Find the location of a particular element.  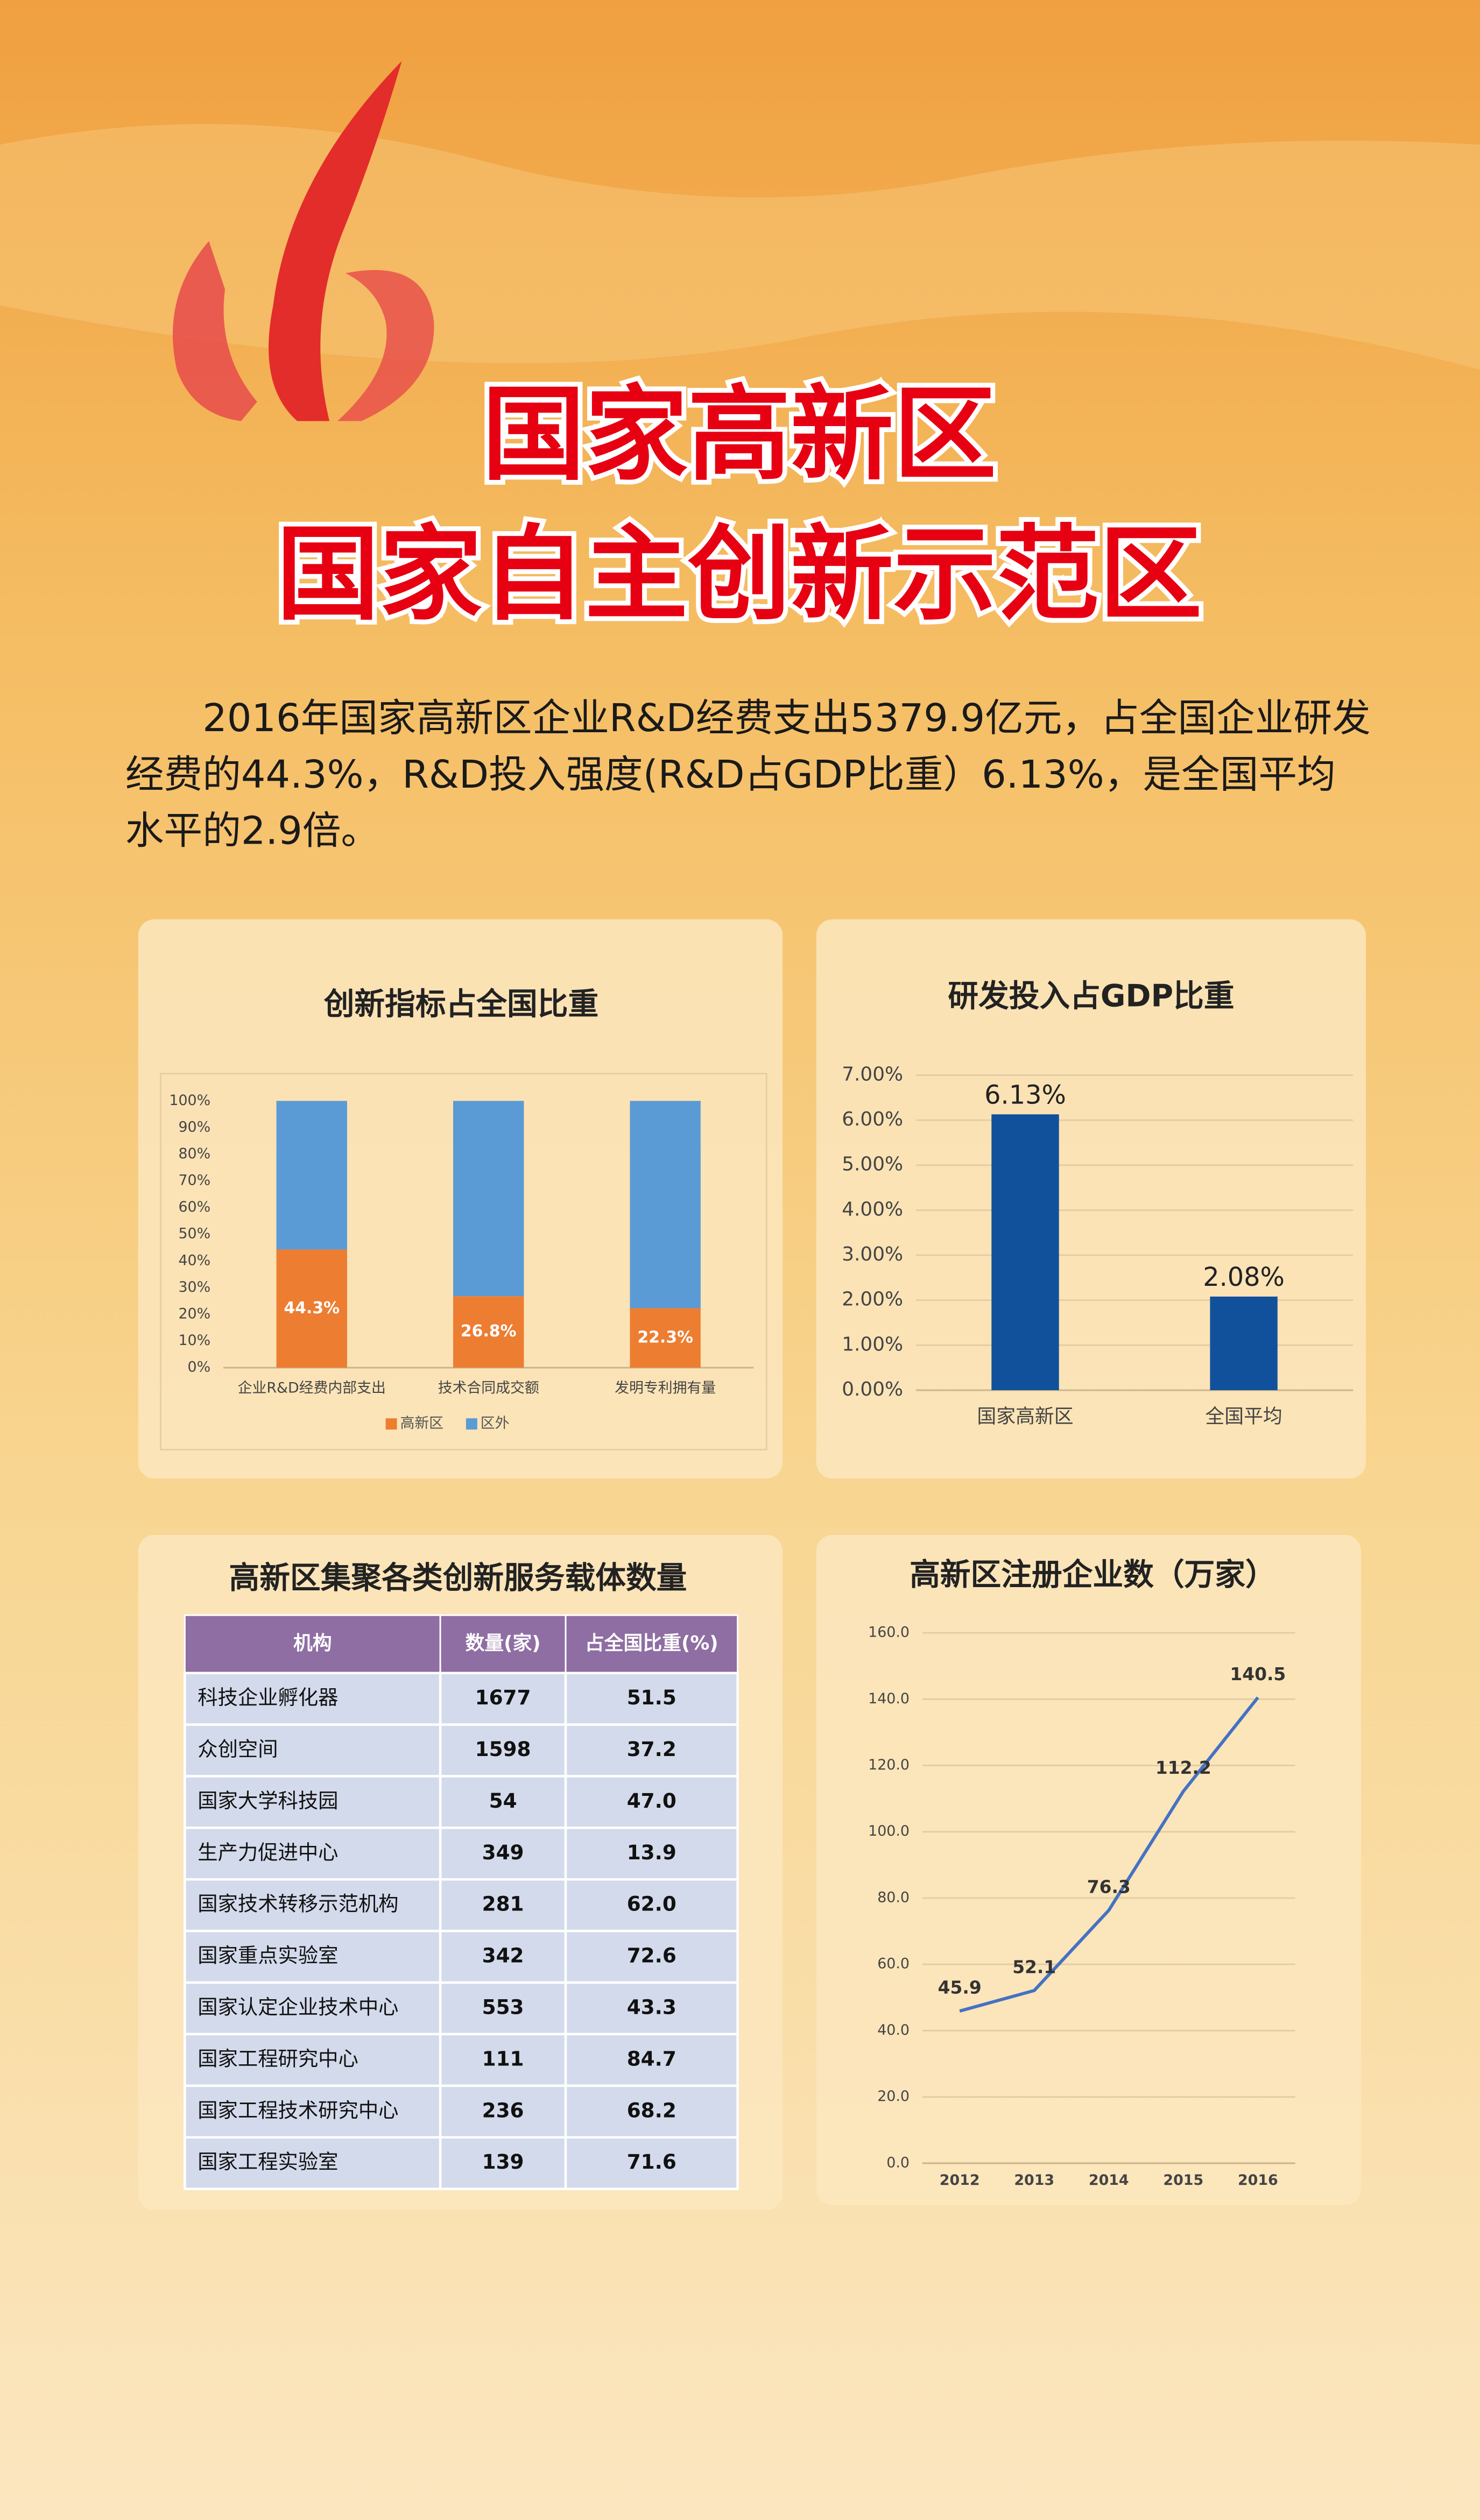

y-tick-label: 80.0 is located at coordinates (893, 1898).